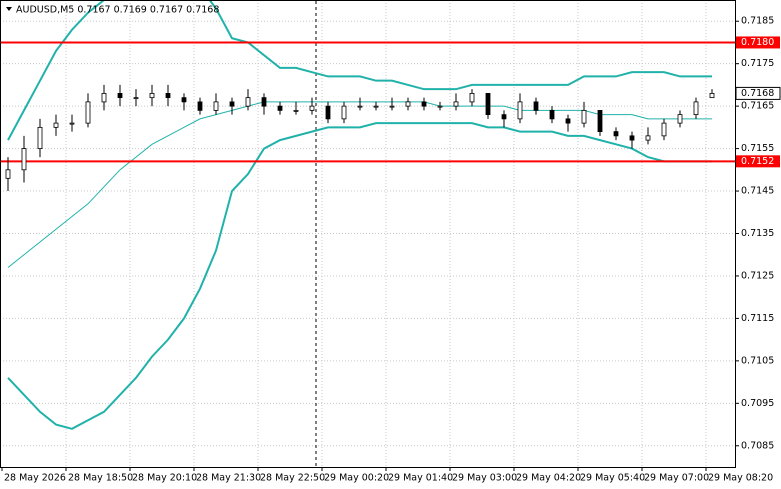 This screenshot has width=781, height=489. What do you see at coordinates (757, 148) in the screenshot?
I see `y-tick-label: 0.7155` at bounding box center [757, 148].